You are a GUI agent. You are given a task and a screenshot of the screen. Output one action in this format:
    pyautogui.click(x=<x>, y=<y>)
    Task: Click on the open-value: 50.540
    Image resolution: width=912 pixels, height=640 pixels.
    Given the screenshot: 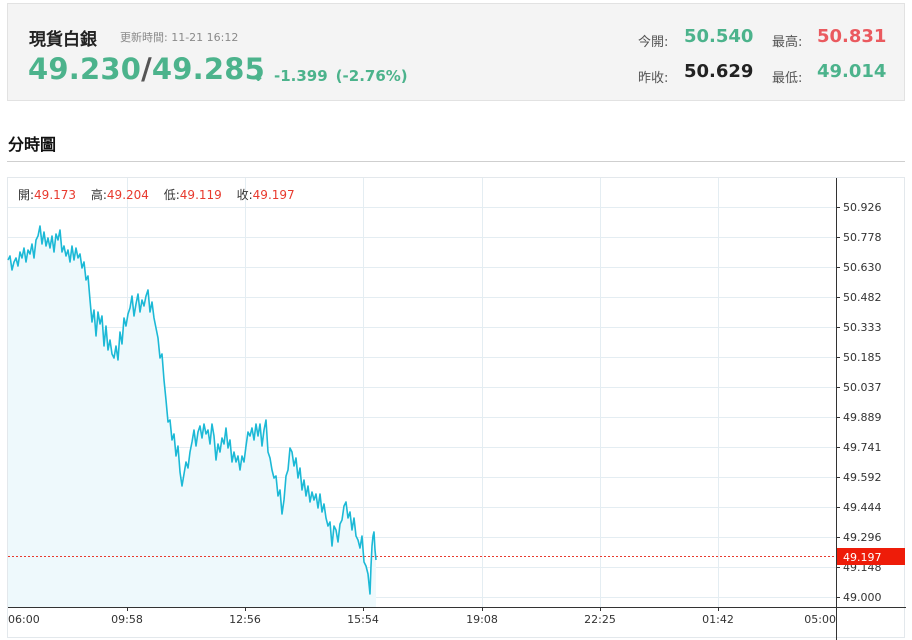 What is the action you would take?
    pyautogui.click(x=719, y=36)
    